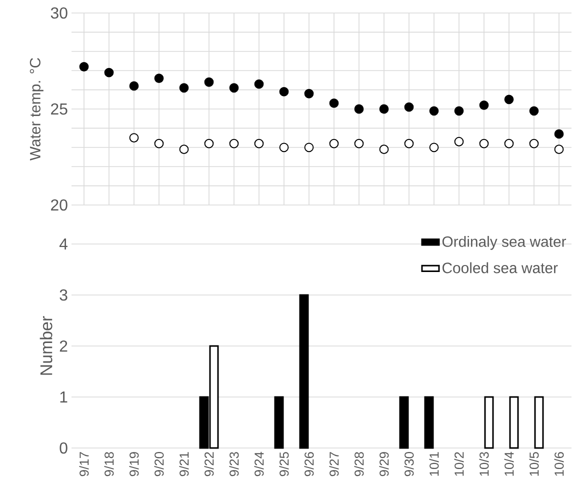 The image size is (587, 501). Describe the element at coordinates (59, 109) in the screenshot. I see `y-tick-label: 25` at that location.